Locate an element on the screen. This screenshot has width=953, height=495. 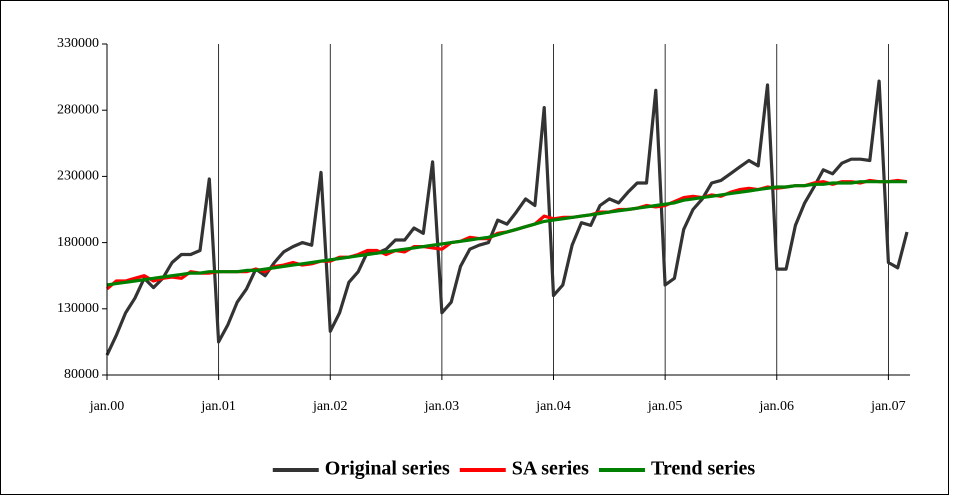
y-tick-label: 330000 is located at coordinates (78, 43).